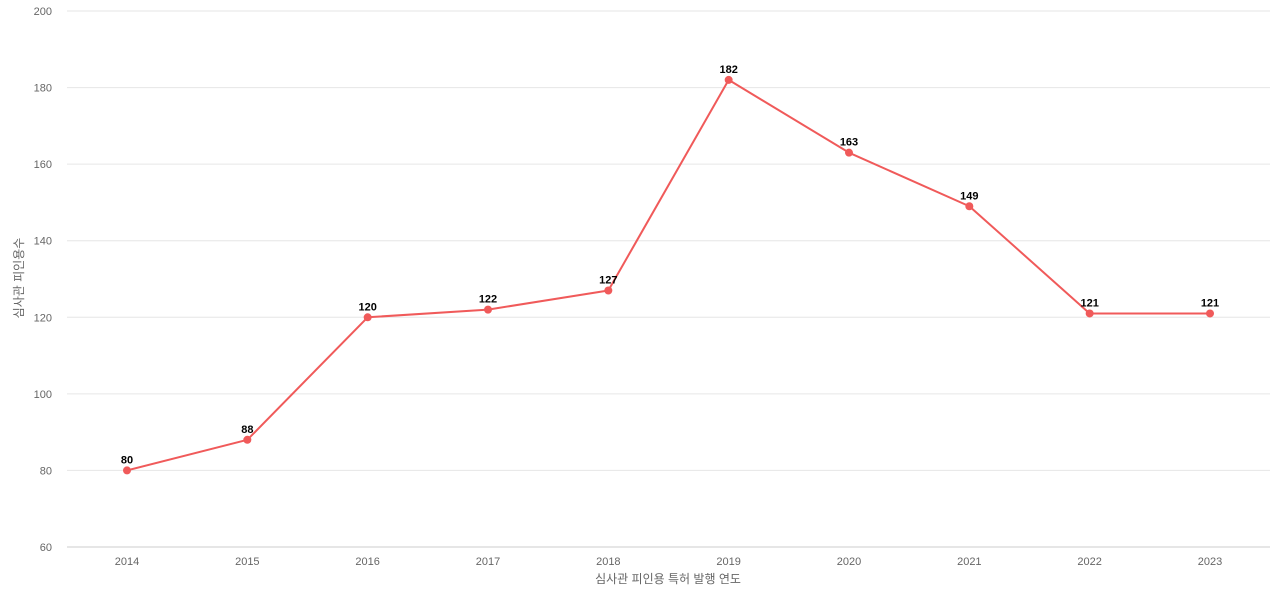 The image size is (1280, 600). What do you see at coordinates (43, 165) in the screenshot?
I see `y-tick-label: 160` at bounding box center [43, 165].